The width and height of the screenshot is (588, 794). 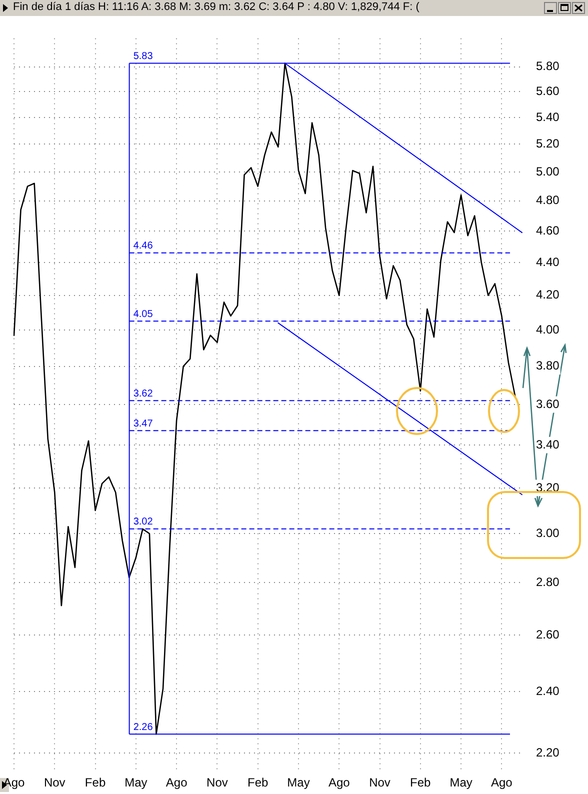 I want to click on y-tick-label: 5.20, so click(x=548, y=143).